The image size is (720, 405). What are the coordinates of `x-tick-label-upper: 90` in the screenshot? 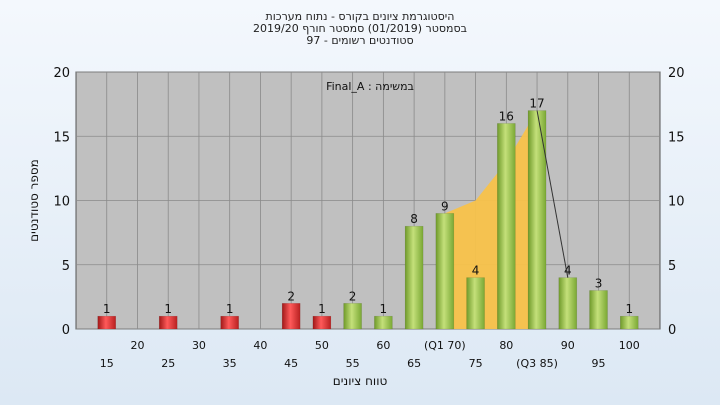 It's located at (568, 345).